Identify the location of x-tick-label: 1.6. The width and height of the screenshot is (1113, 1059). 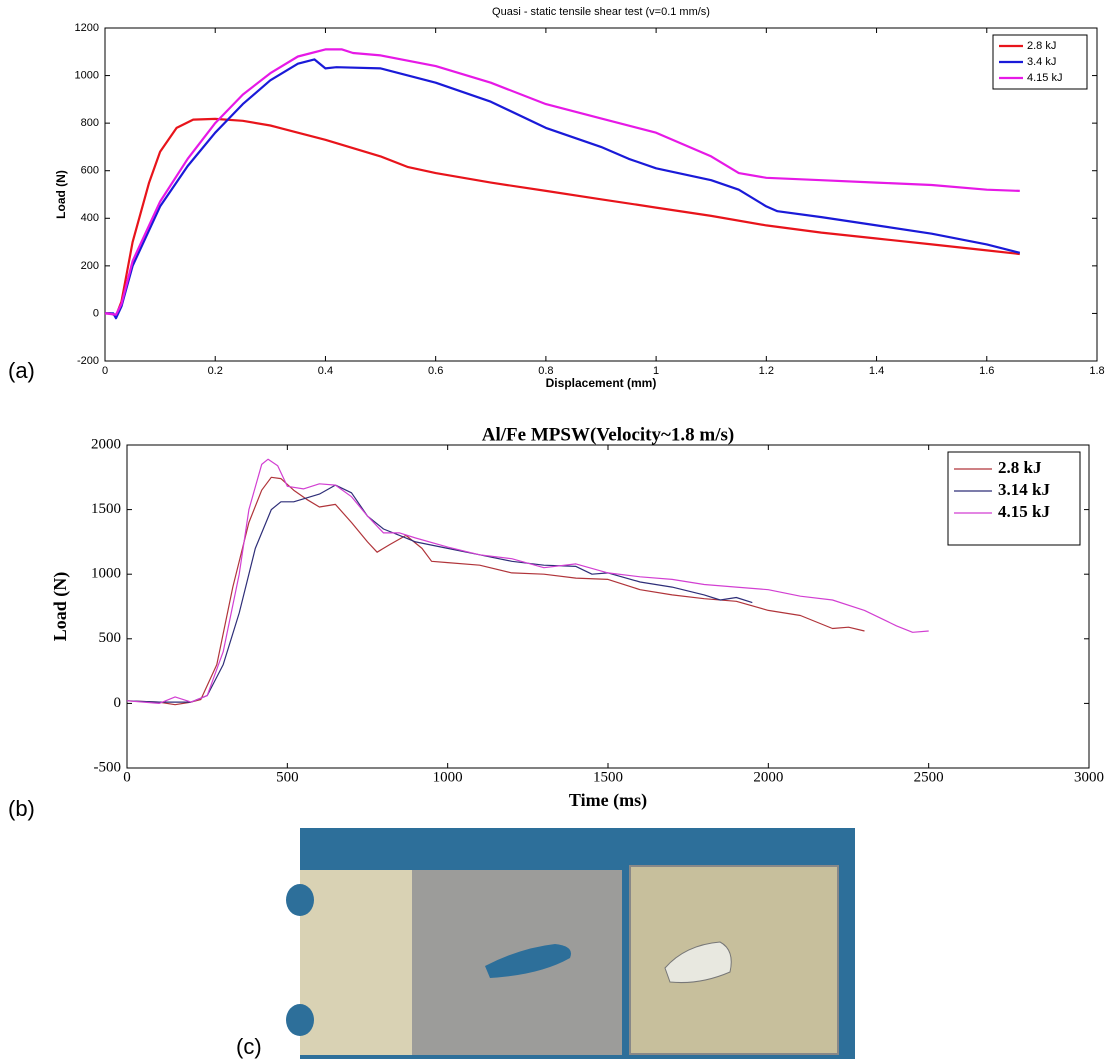
(986, 371).